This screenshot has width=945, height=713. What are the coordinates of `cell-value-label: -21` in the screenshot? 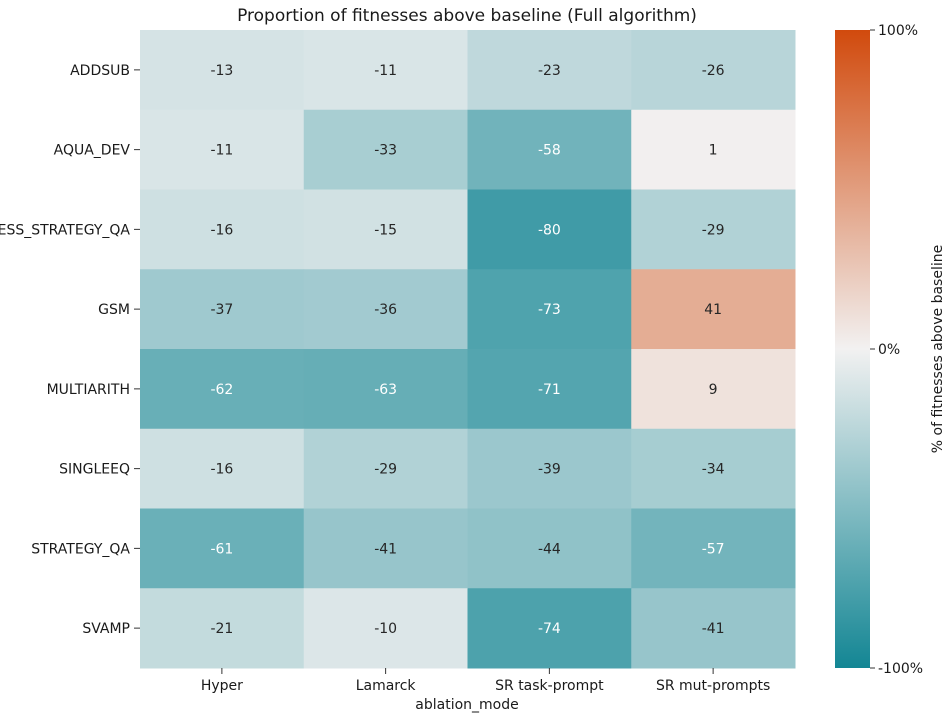 It's located at (221, 629).